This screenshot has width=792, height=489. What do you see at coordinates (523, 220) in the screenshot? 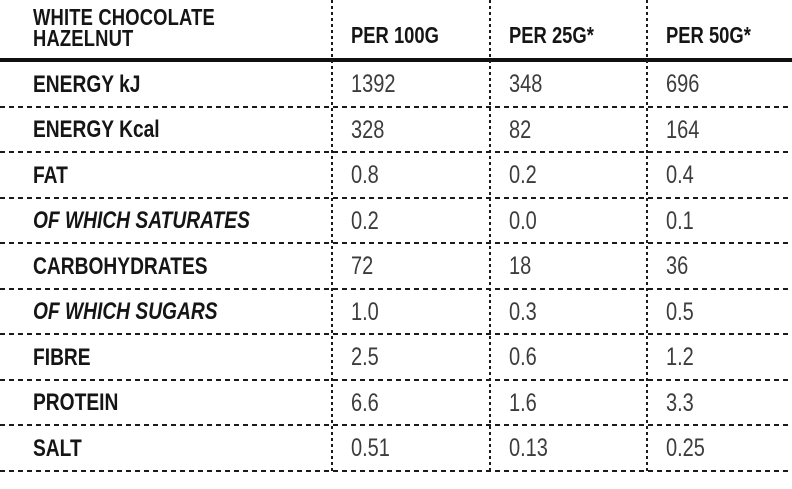
I see `value-per-25g: 0.0` at bounding box center [523, 220].